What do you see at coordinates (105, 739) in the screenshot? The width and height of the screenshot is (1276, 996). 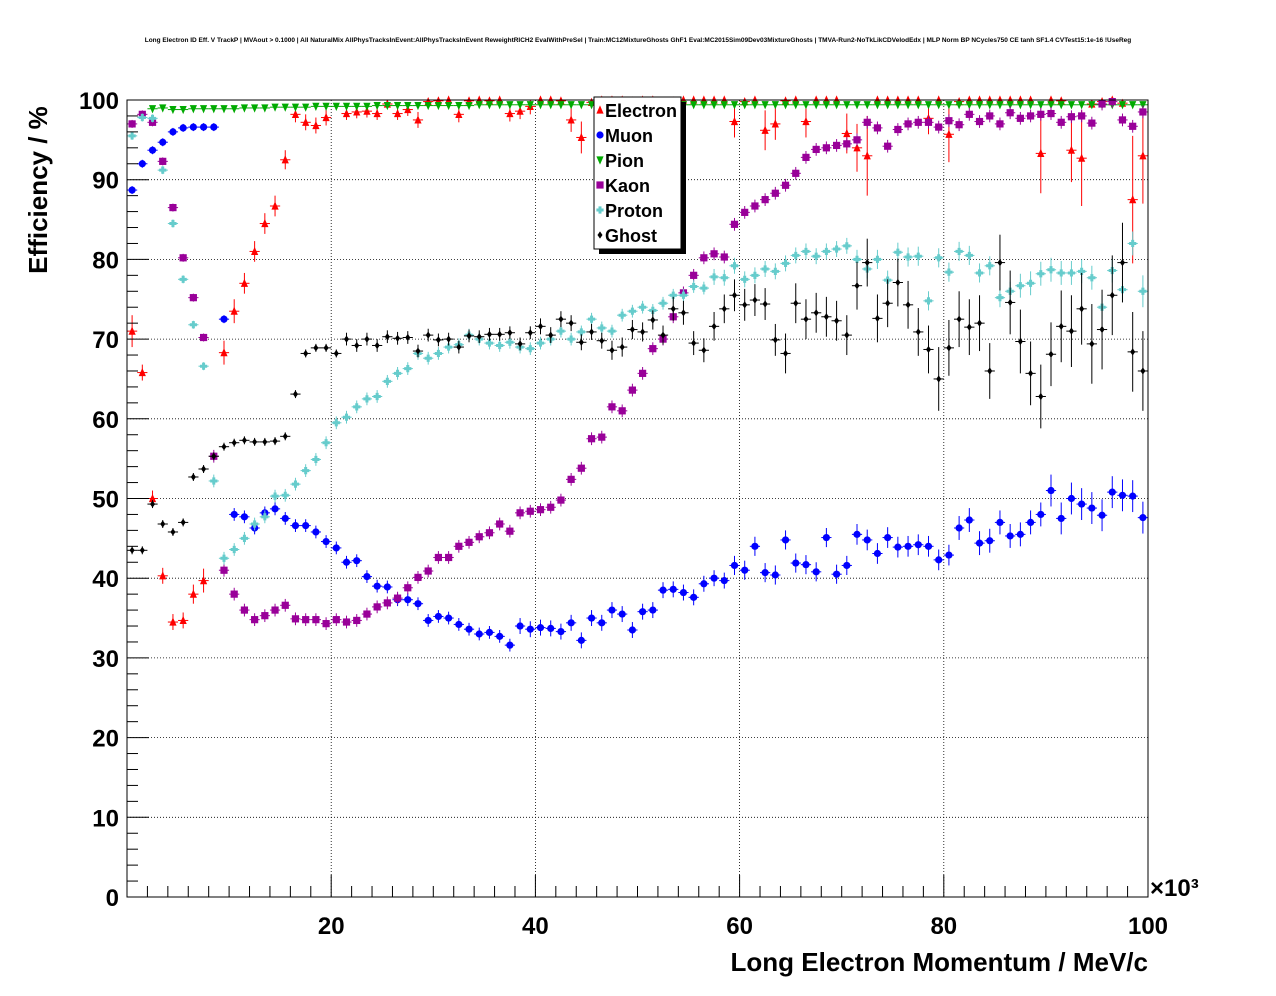 I see `y-tick-label: 20` at bounding box center [105, 739].